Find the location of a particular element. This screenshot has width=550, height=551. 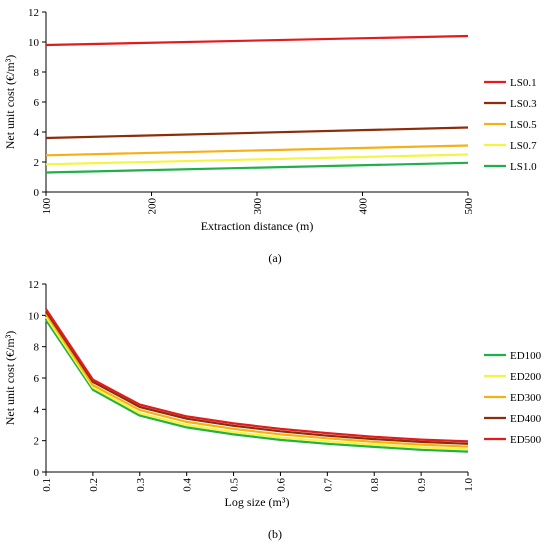

x-tick-label: 100 is located at coordinates (47, 206).